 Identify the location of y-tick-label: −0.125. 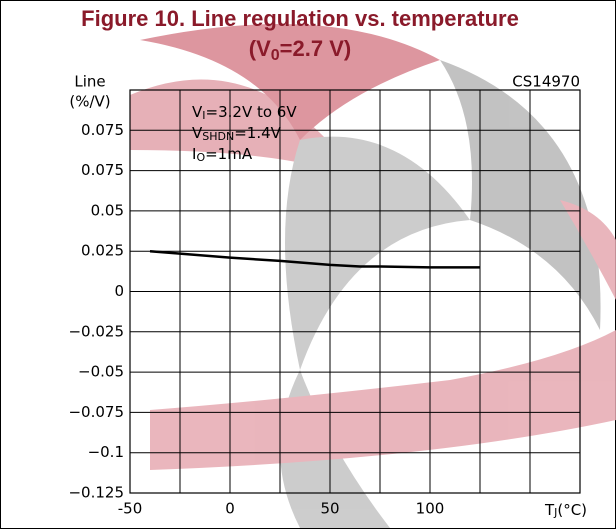
(96, 493).